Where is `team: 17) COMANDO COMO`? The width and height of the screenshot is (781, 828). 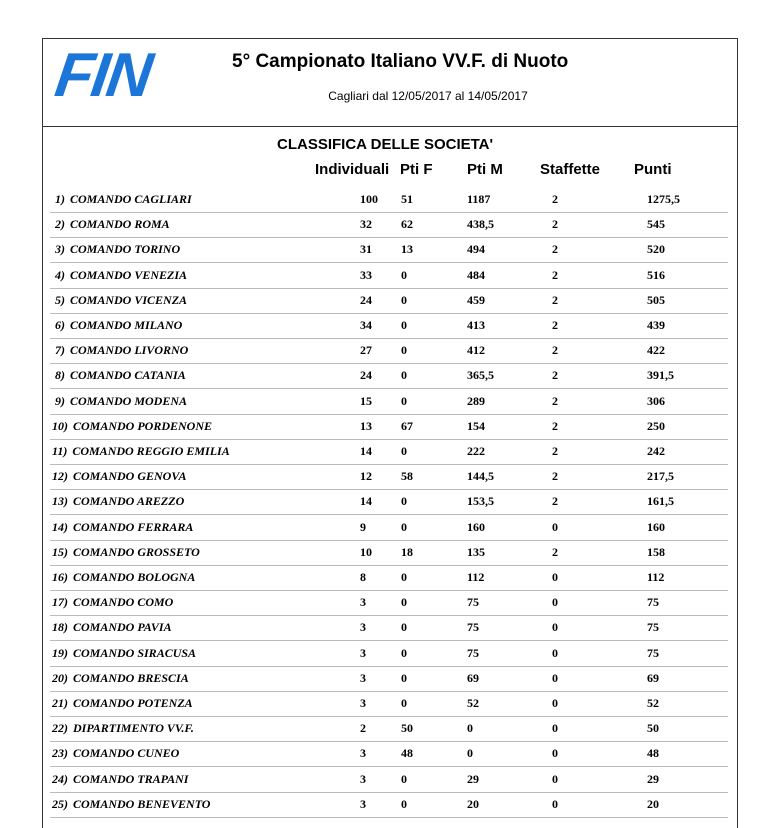
team: 17) COMANDO COMO is located at coordinates (112, 602).